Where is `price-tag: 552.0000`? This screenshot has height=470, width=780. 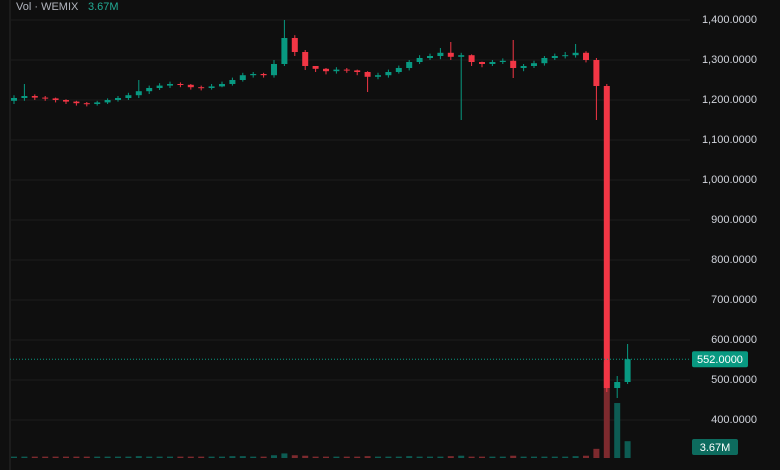 price-tag: 552.0000 is located at coordinates (720, 360).